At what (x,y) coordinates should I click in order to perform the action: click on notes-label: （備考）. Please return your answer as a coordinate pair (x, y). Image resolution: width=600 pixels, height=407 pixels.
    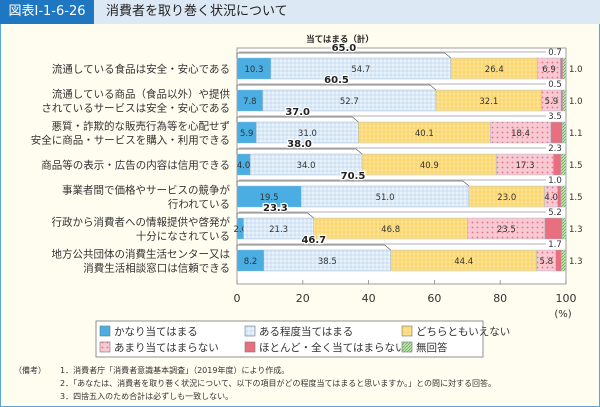
    Looking at the image, I should click on (30, 370).